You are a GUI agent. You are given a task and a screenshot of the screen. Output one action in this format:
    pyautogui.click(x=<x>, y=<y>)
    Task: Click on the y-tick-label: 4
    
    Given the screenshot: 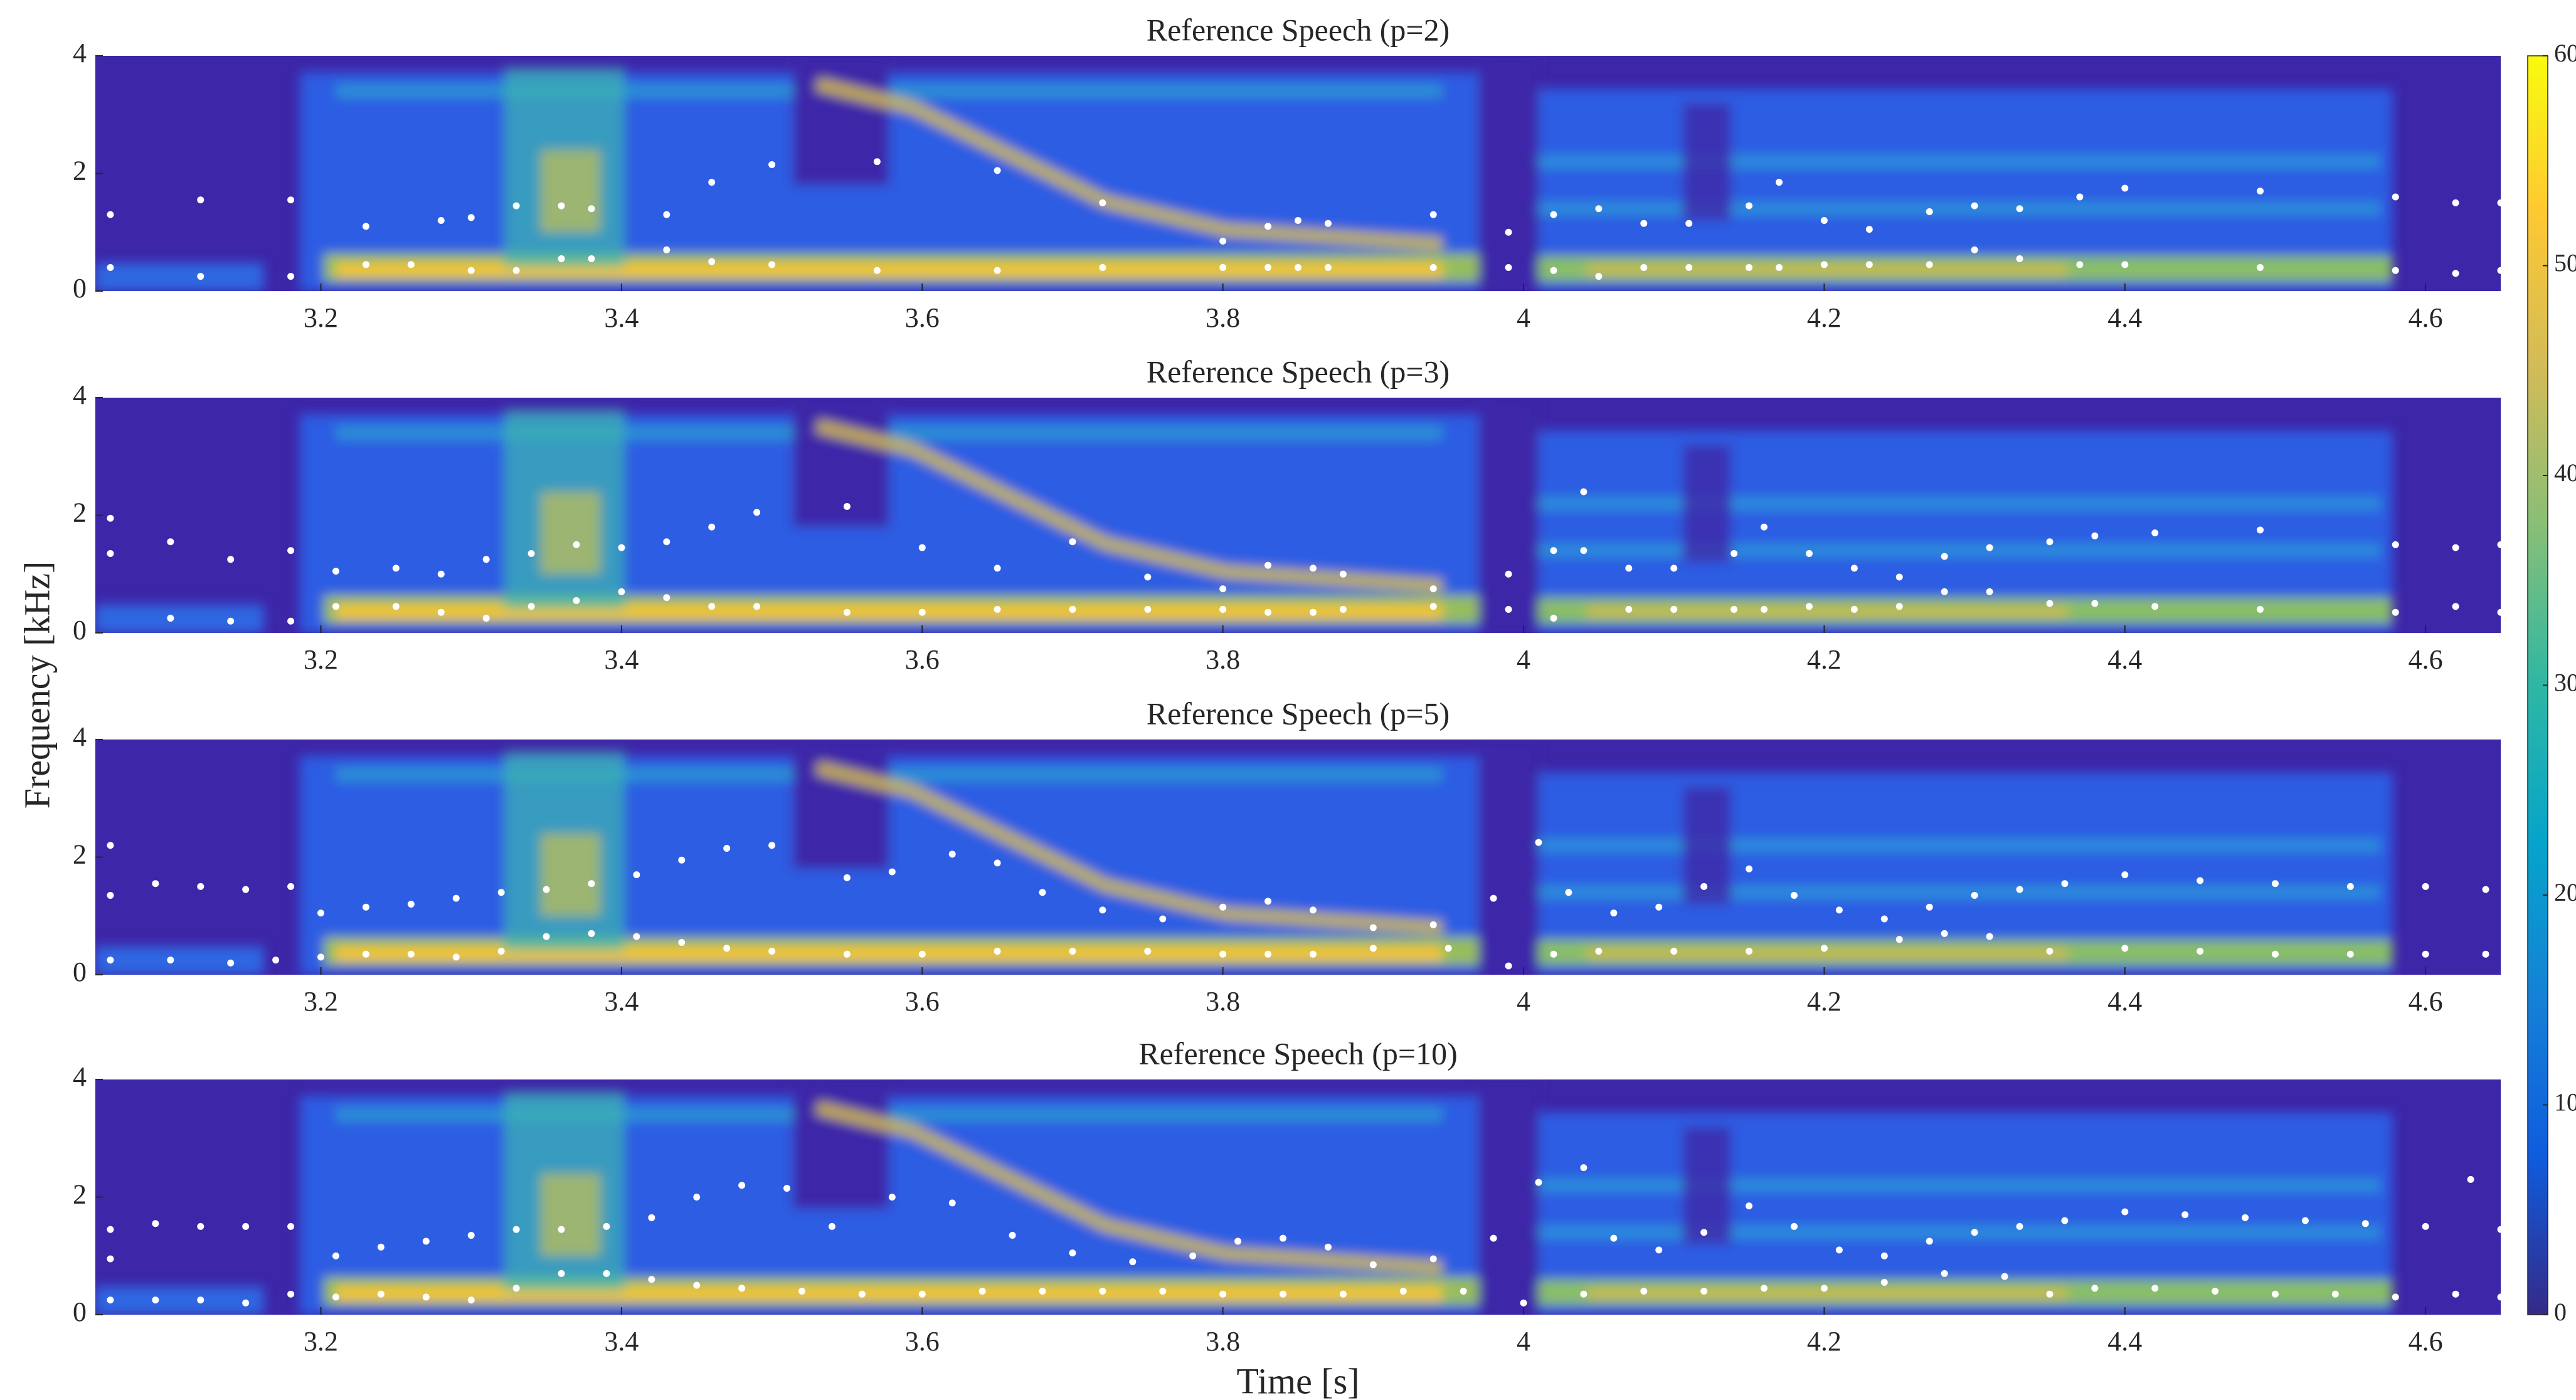 What is the action you would take?
    pyautogui.click(x=80, y=395)
    